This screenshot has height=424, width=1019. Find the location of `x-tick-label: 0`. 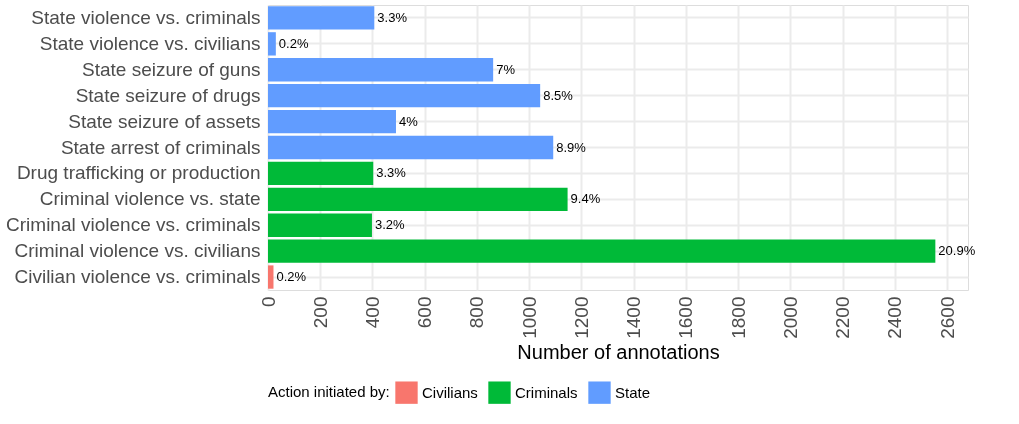

x-tick-label: 0 is located at coordinates (268, 302).